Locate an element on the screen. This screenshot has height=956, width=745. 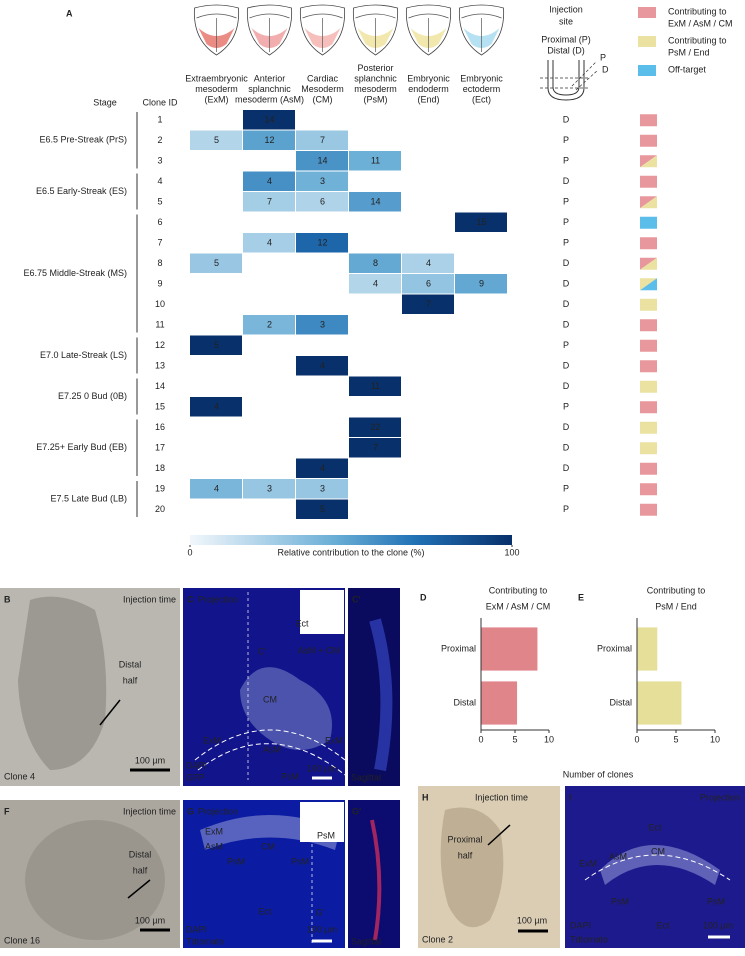
clone-id: 15 is located at coordinates (160, 407).